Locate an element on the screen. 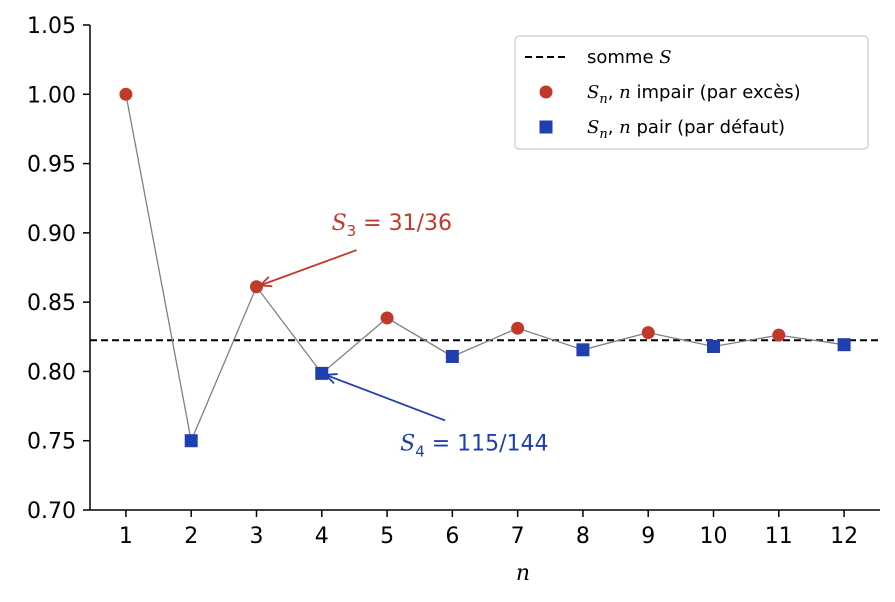  x-tick-label: 4 is located at coordinates (322, 536).